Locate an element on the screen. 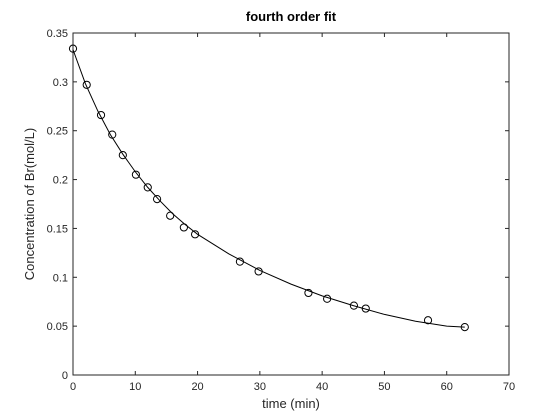 This screenshot has width=560, height=420. y-tick-label: 0.25 is located at coordinates (57, 132).